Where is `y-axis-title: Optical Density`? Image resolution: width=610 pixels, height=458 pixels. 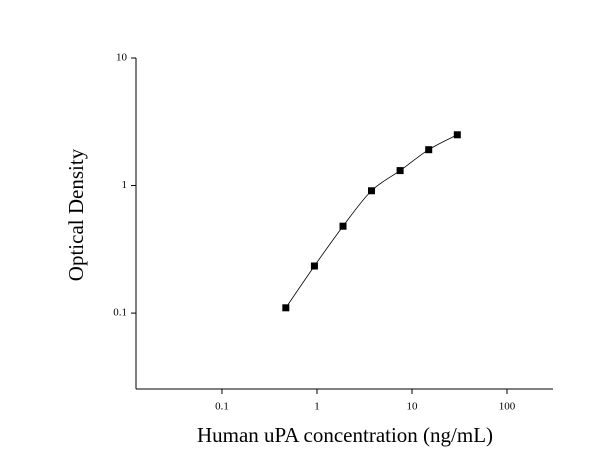 y-axis-title: Optical Density is located at coordinates (76, 214).